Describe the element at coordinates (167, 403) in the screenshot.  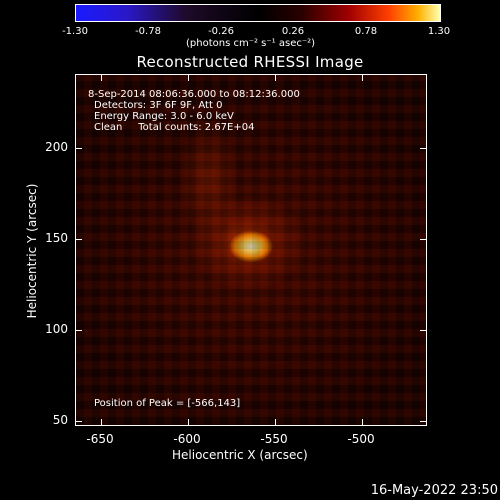
I see `peak-position-text: Position of Peak = [-566,143]` at that location.